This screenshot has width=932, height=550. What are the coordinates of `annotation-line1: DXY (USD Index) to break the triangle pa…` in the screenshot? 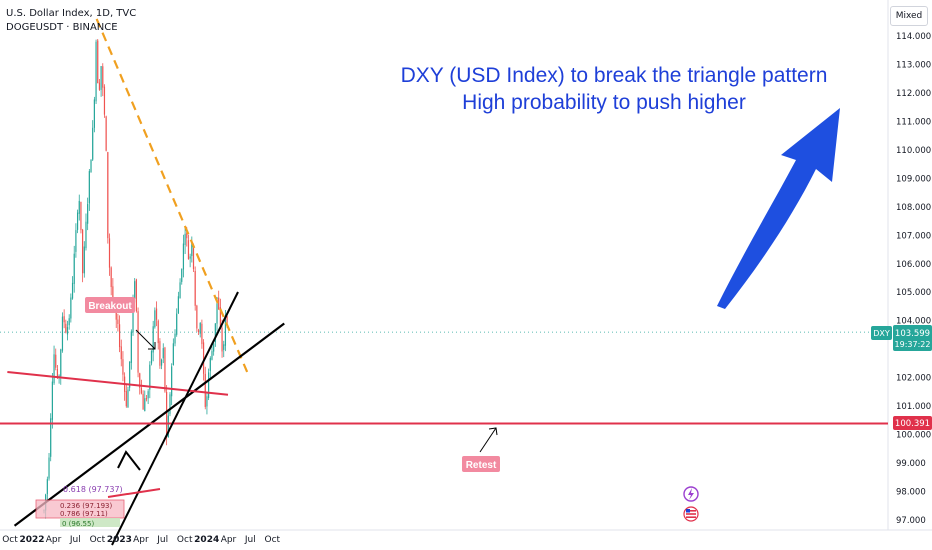 It's located at (614, 75).